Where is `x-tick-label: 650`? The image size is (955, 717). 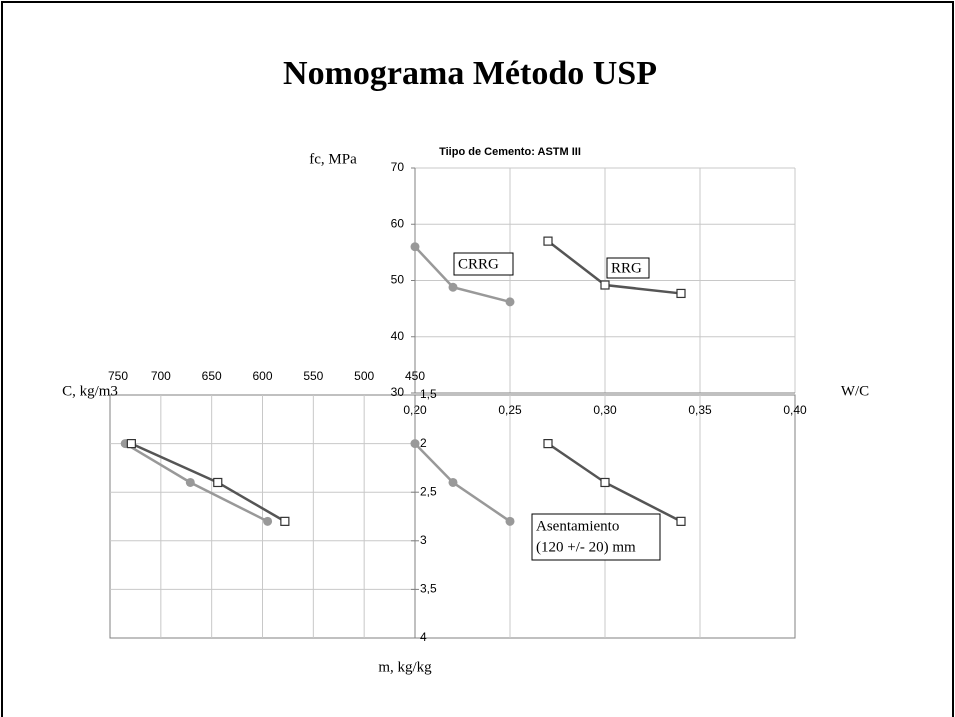 x-tick-label: 650 is located at coordinates (212, 376).